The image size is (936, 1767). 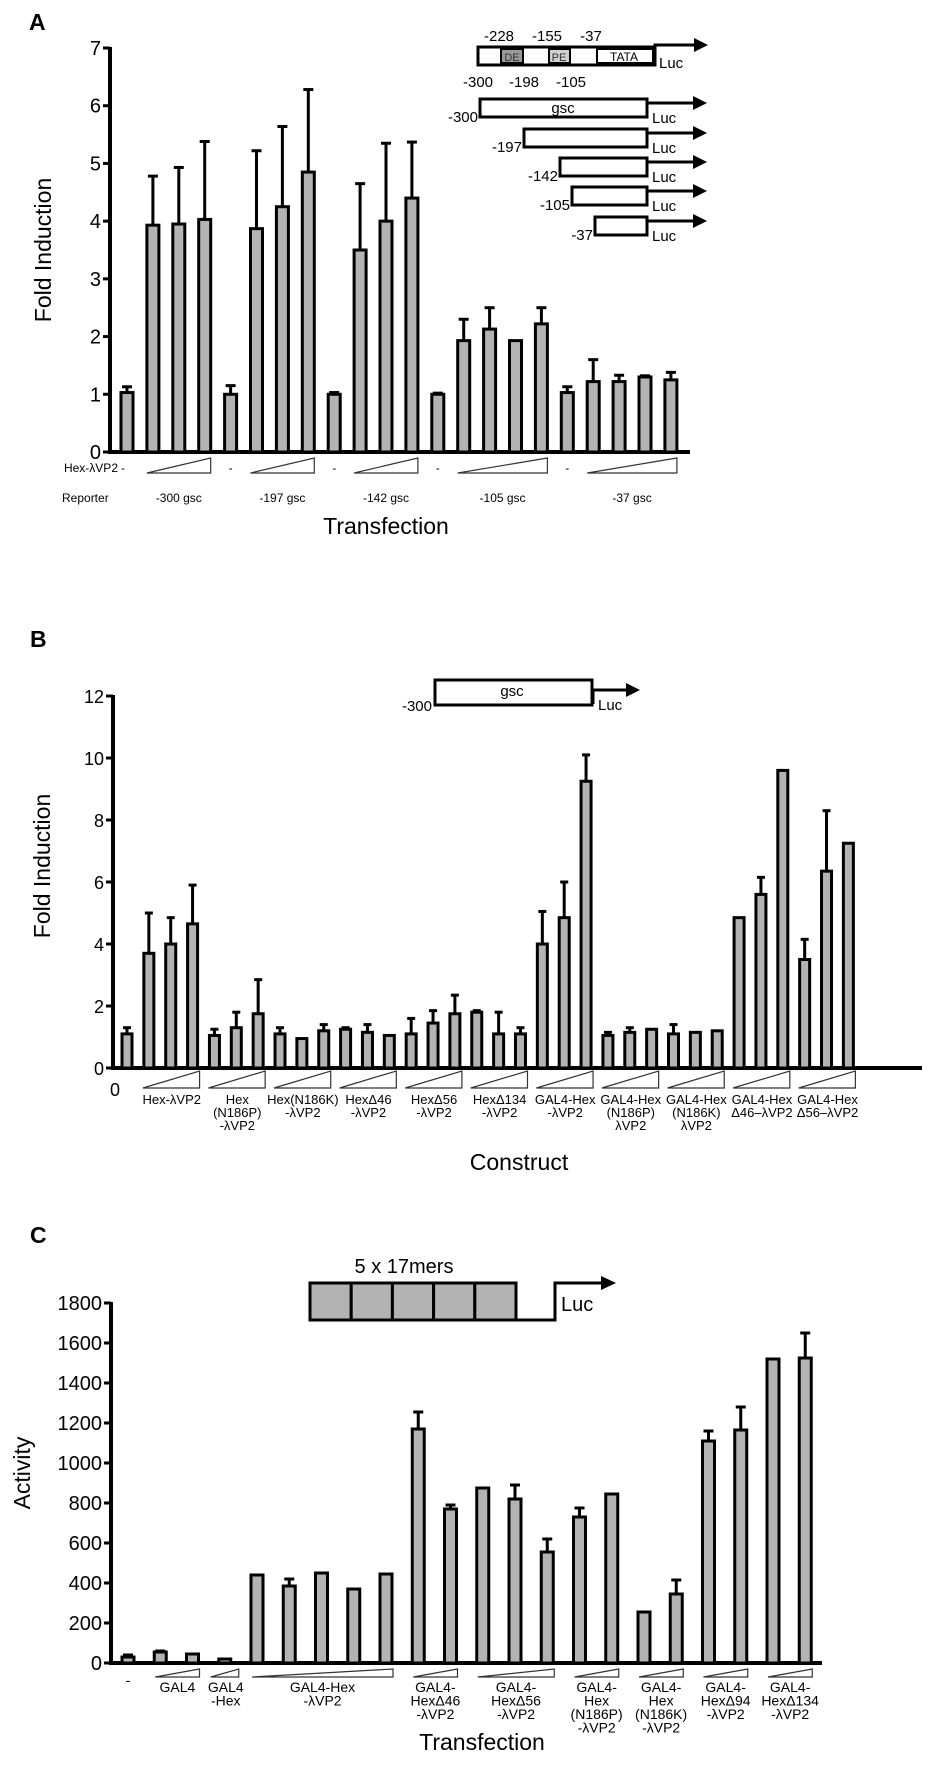 I want to click on group-label: GAL4-Hex Δ56–λVP2, so click(x=828, y=1106).